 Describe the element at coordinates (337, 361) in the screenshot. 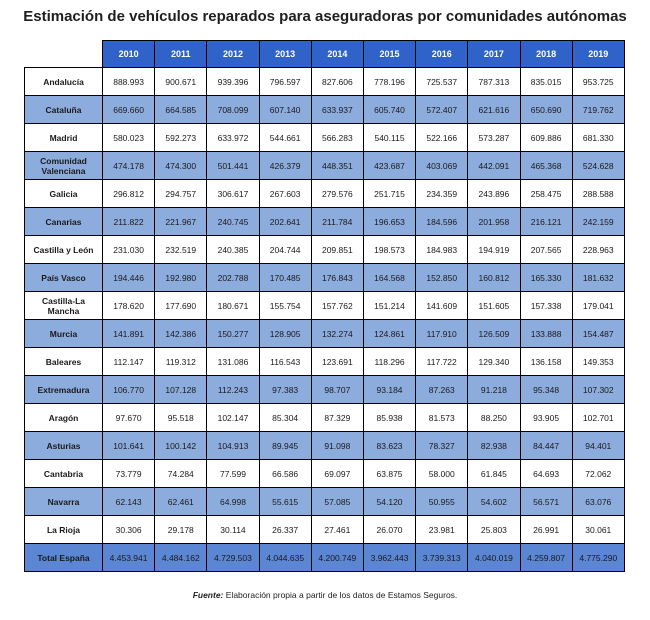

I see `value-cell: 123.691` at that location.